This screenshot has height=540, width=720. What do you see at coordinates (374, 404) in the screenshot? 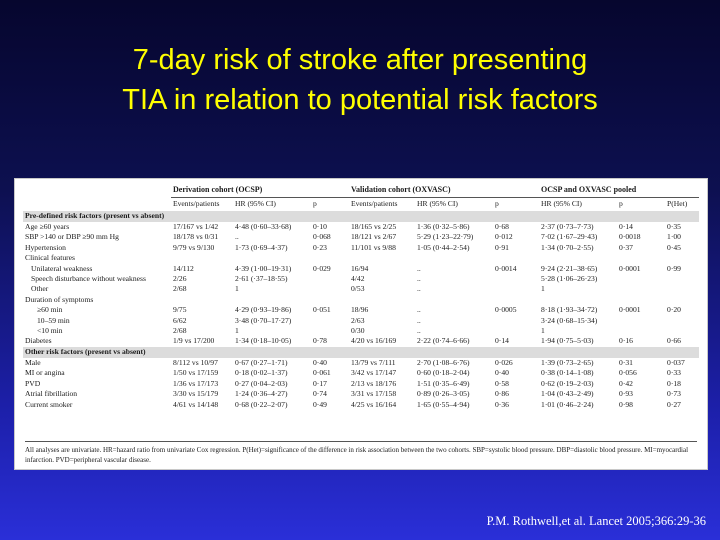
I see `table-cell: 4/25 vs 16/164` at bounding box center [374, 404].